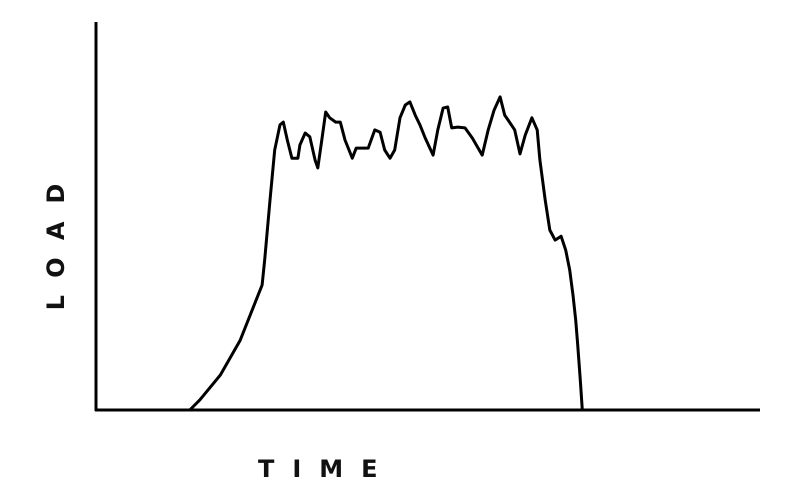  What do you see at coordinates (56, 238) in the screenshot?
I see `y-axis-label: LOAD` at bounding box center [56, 238].